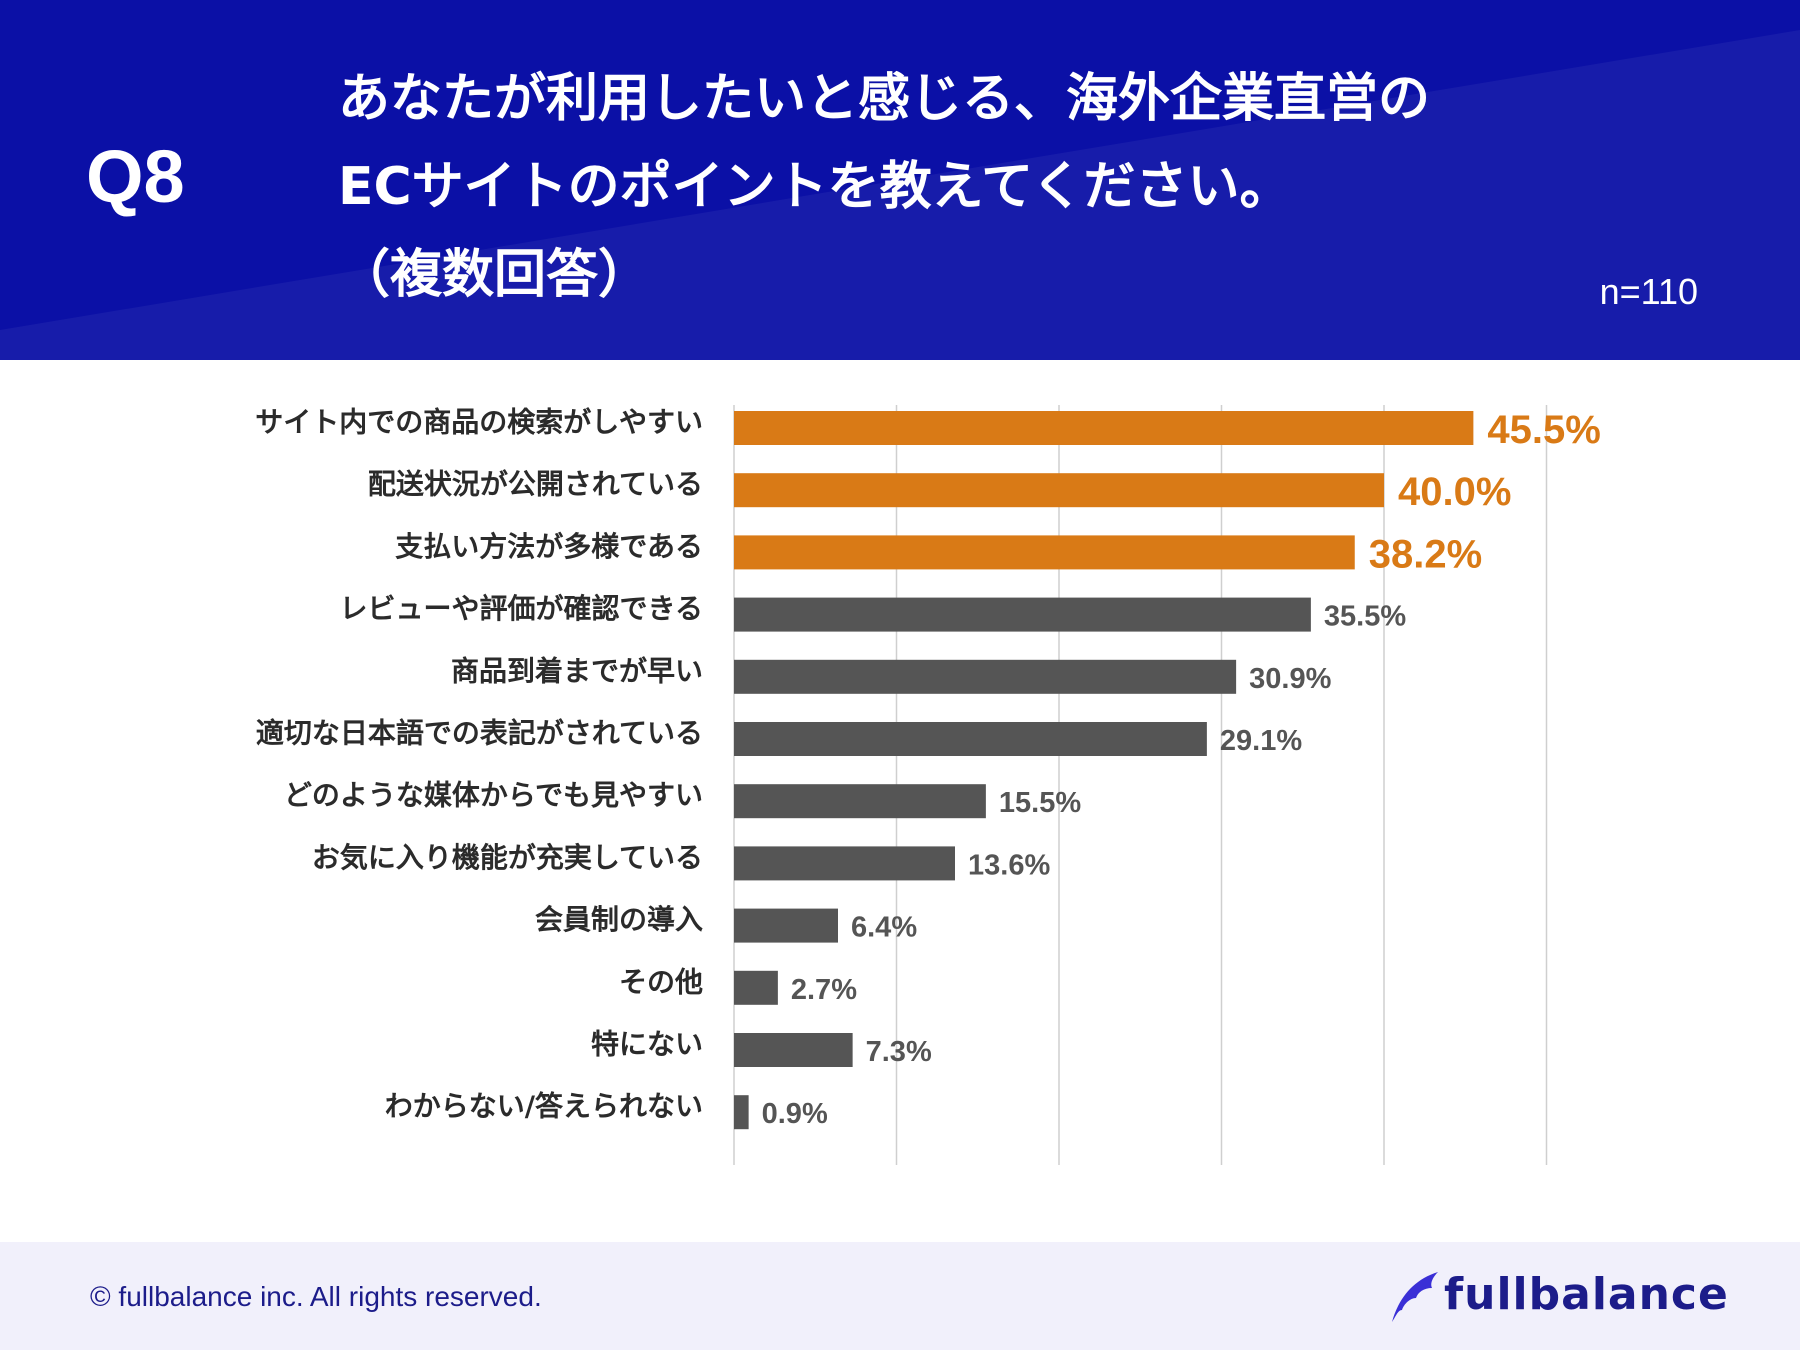 This screenshot has width=1800, height=1350. Describe the element at coordinates (824, 990) in the screenshot. I see `value-label: 2.7%` at that location.